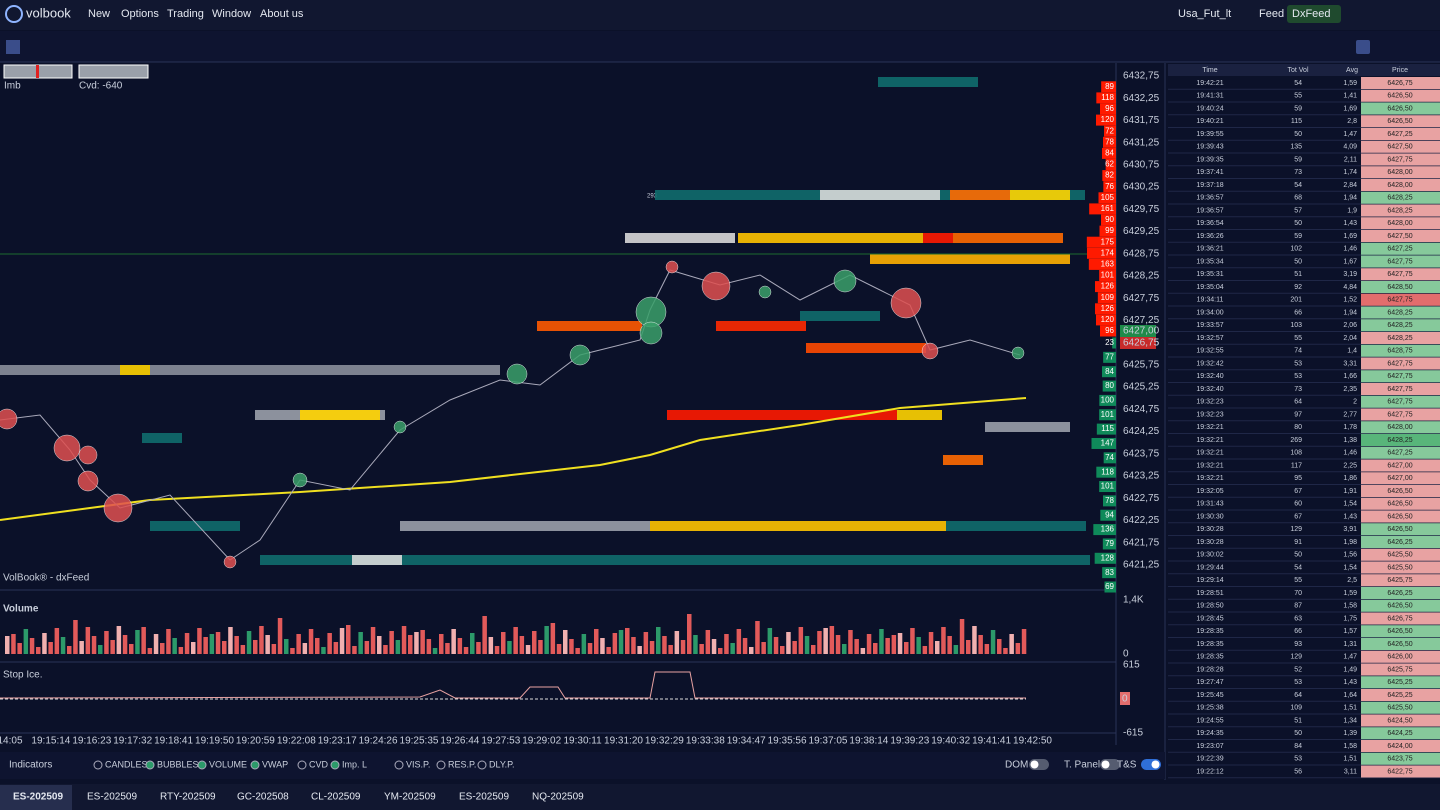 This screenshot has height=810, width=1440. What do you see at coordinates (513, 685) in the screenshot?
I see `stop-line` at bounding box center [513, 685].